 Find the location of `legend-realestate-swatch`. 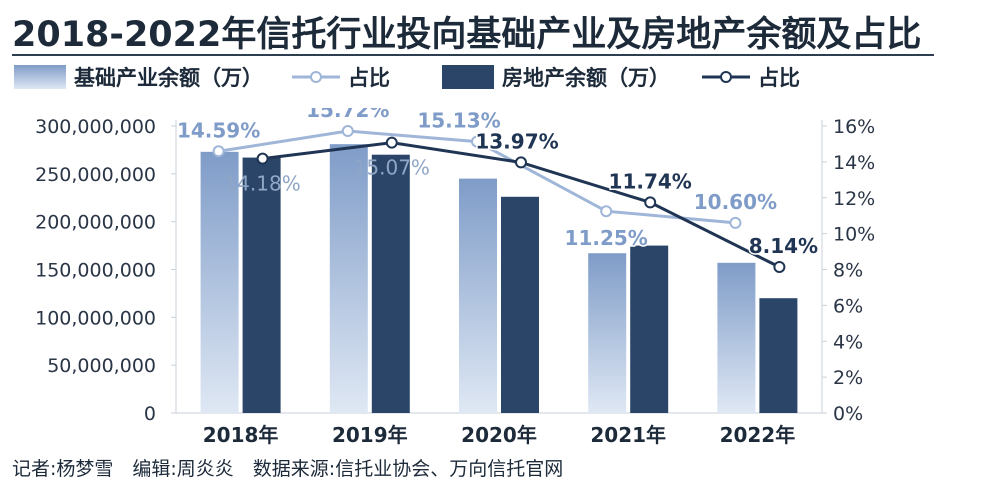

legend-realestate-swatch is located at coordinates (468, 77).